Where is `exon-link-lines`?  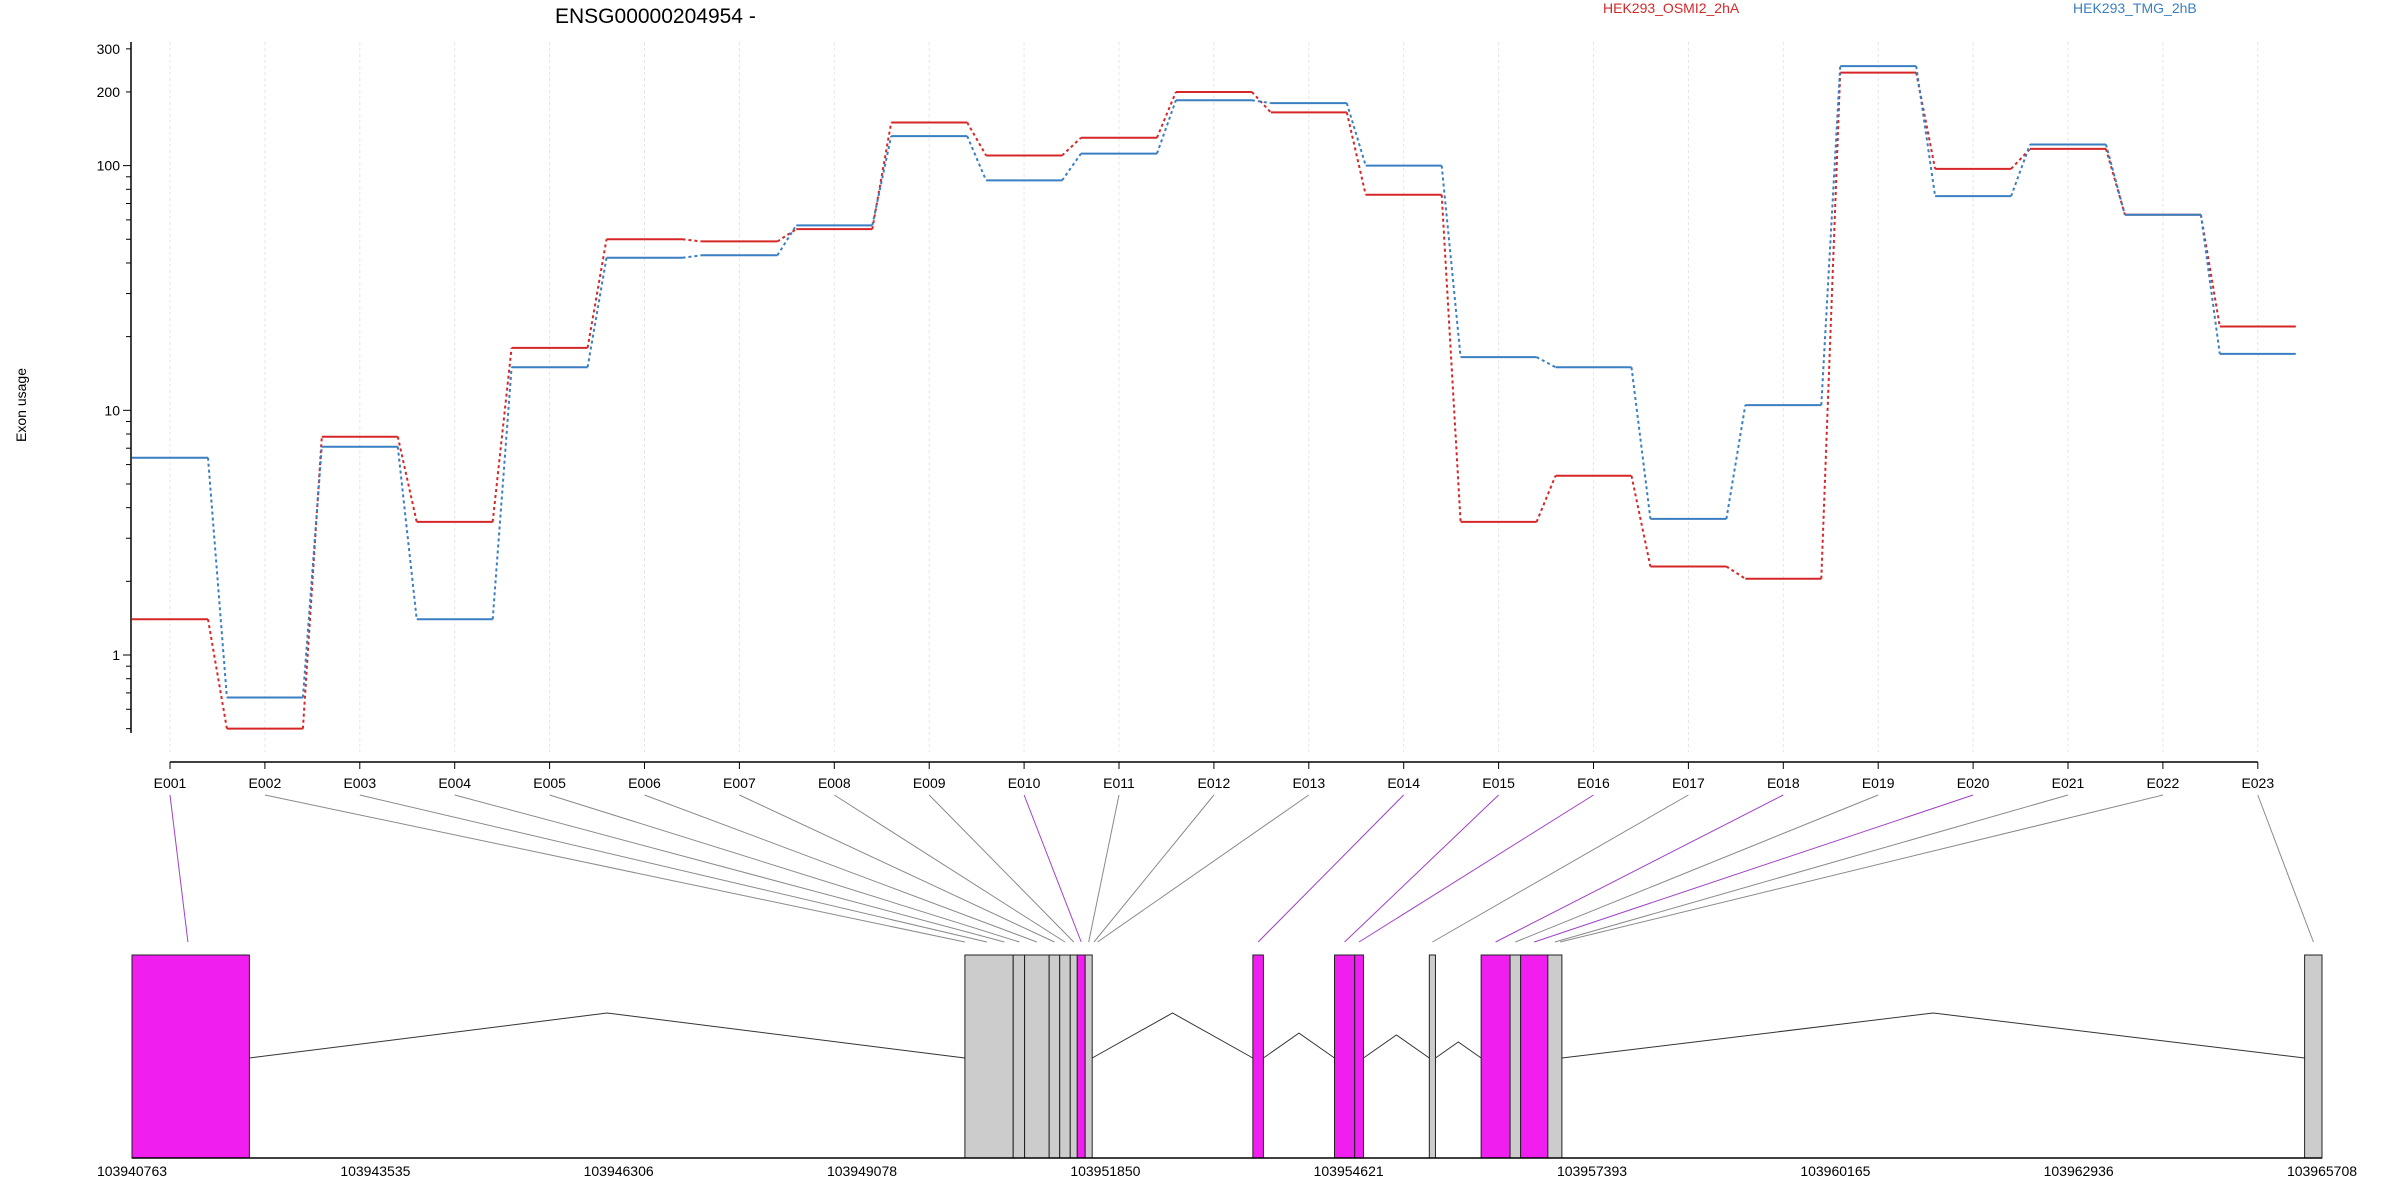
exon-link-lines is located at coordinates (1241, 868).